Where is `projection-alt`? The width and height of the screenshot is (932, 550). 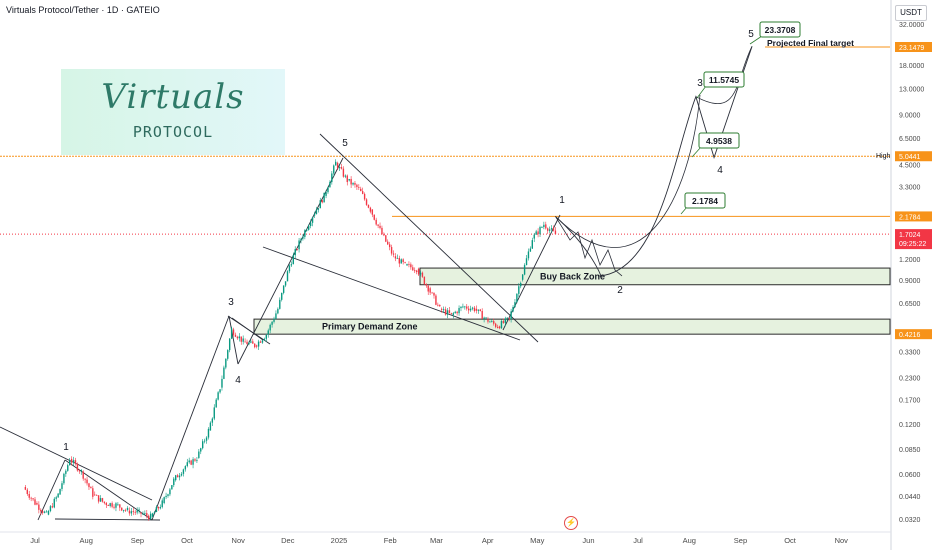 projection-alt is located at coordinates (654, 147).